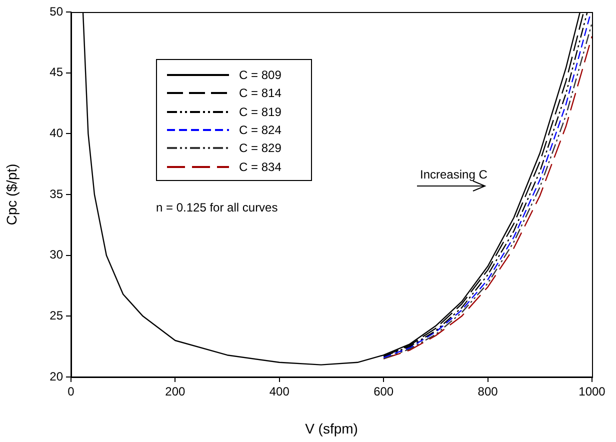  I want to click on y-tick-label: 25, so click(57, 315).